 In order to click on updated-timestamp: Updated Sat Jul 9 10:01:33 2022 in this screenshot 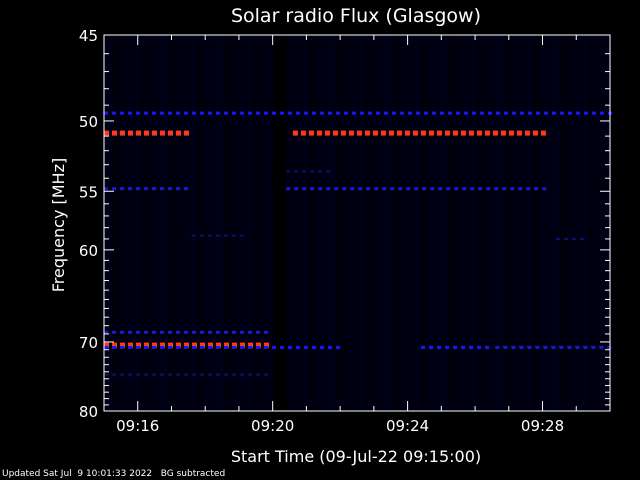, I will do `click(77, 474)`.